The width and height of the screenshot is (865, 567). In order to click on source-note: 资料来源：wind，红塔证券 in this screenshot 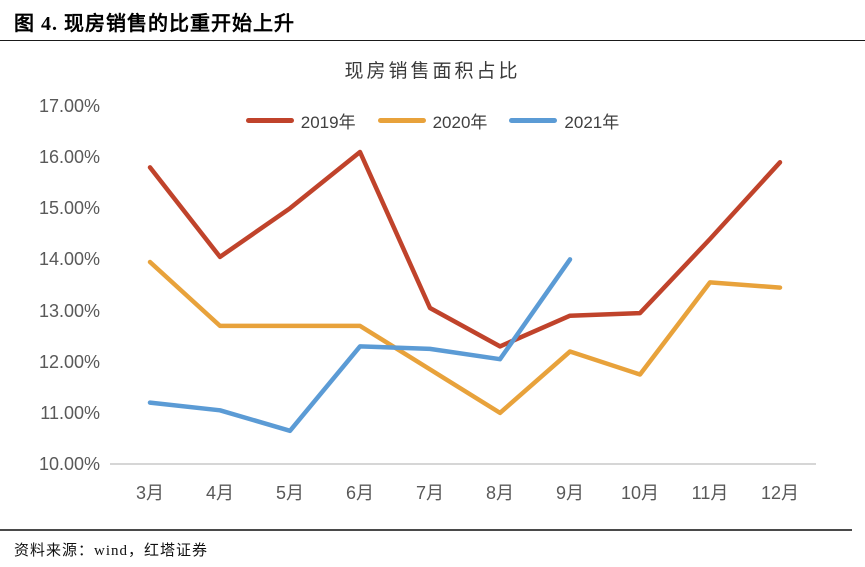, I will do `click(111, 551)`.